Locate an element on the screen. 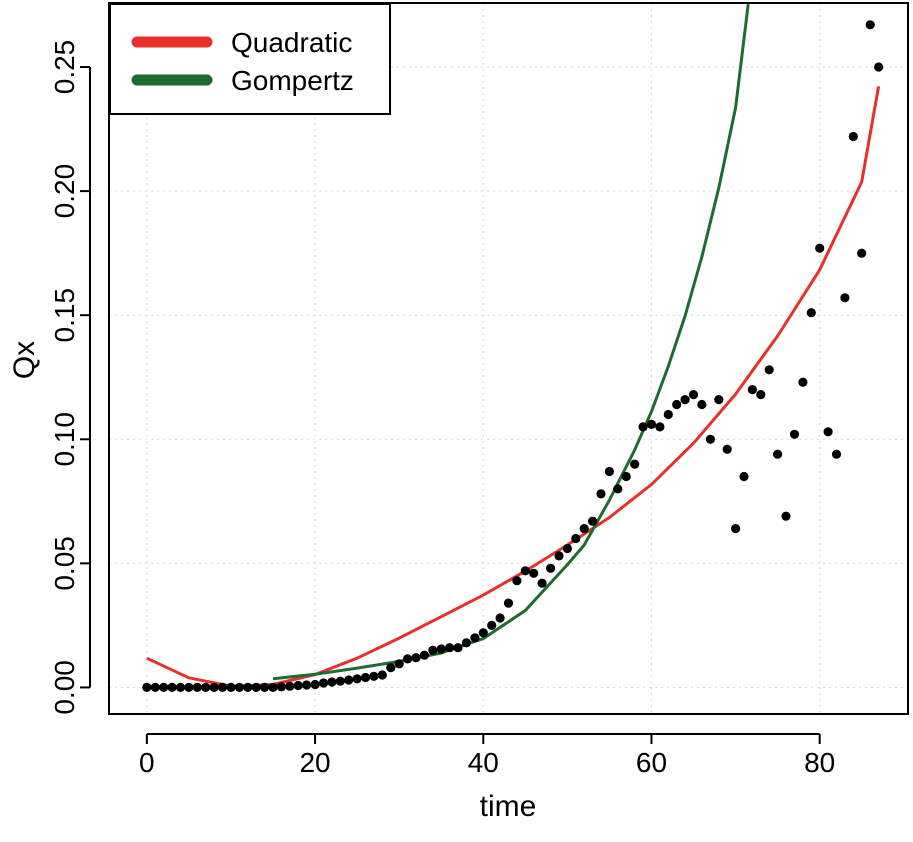 Image resolution: width=913 pixels, height=842 pixels. y-axis-title: Qx is located at coordinates (24, 360).